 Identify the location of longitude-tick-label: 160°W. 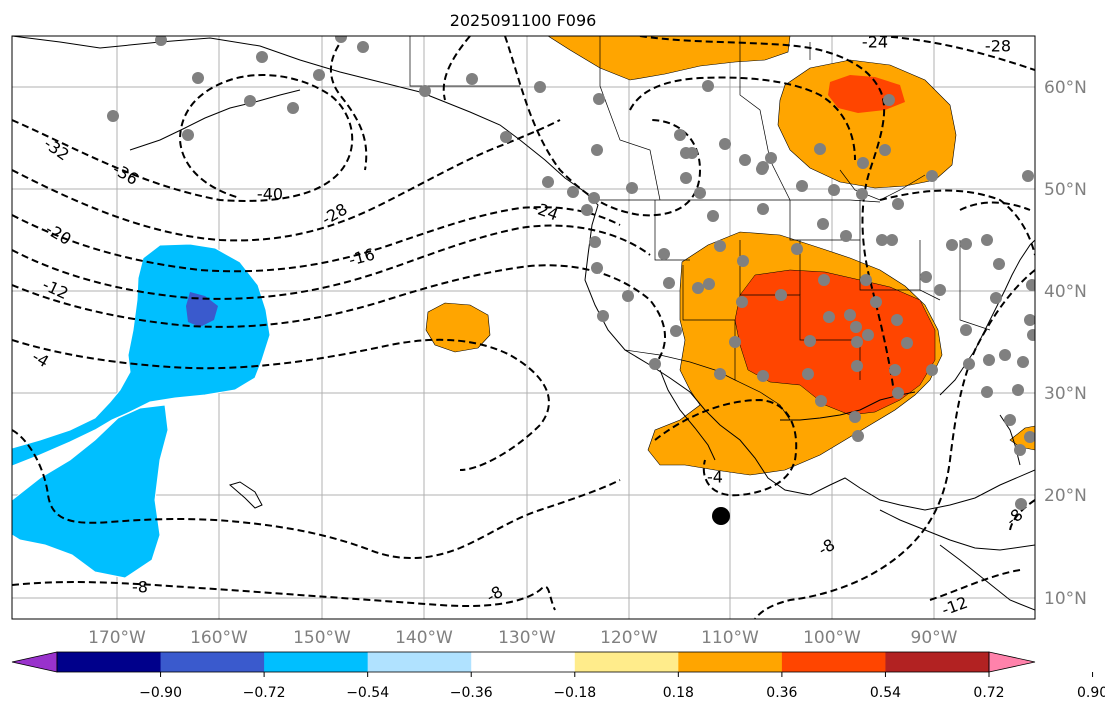
(219, 638).